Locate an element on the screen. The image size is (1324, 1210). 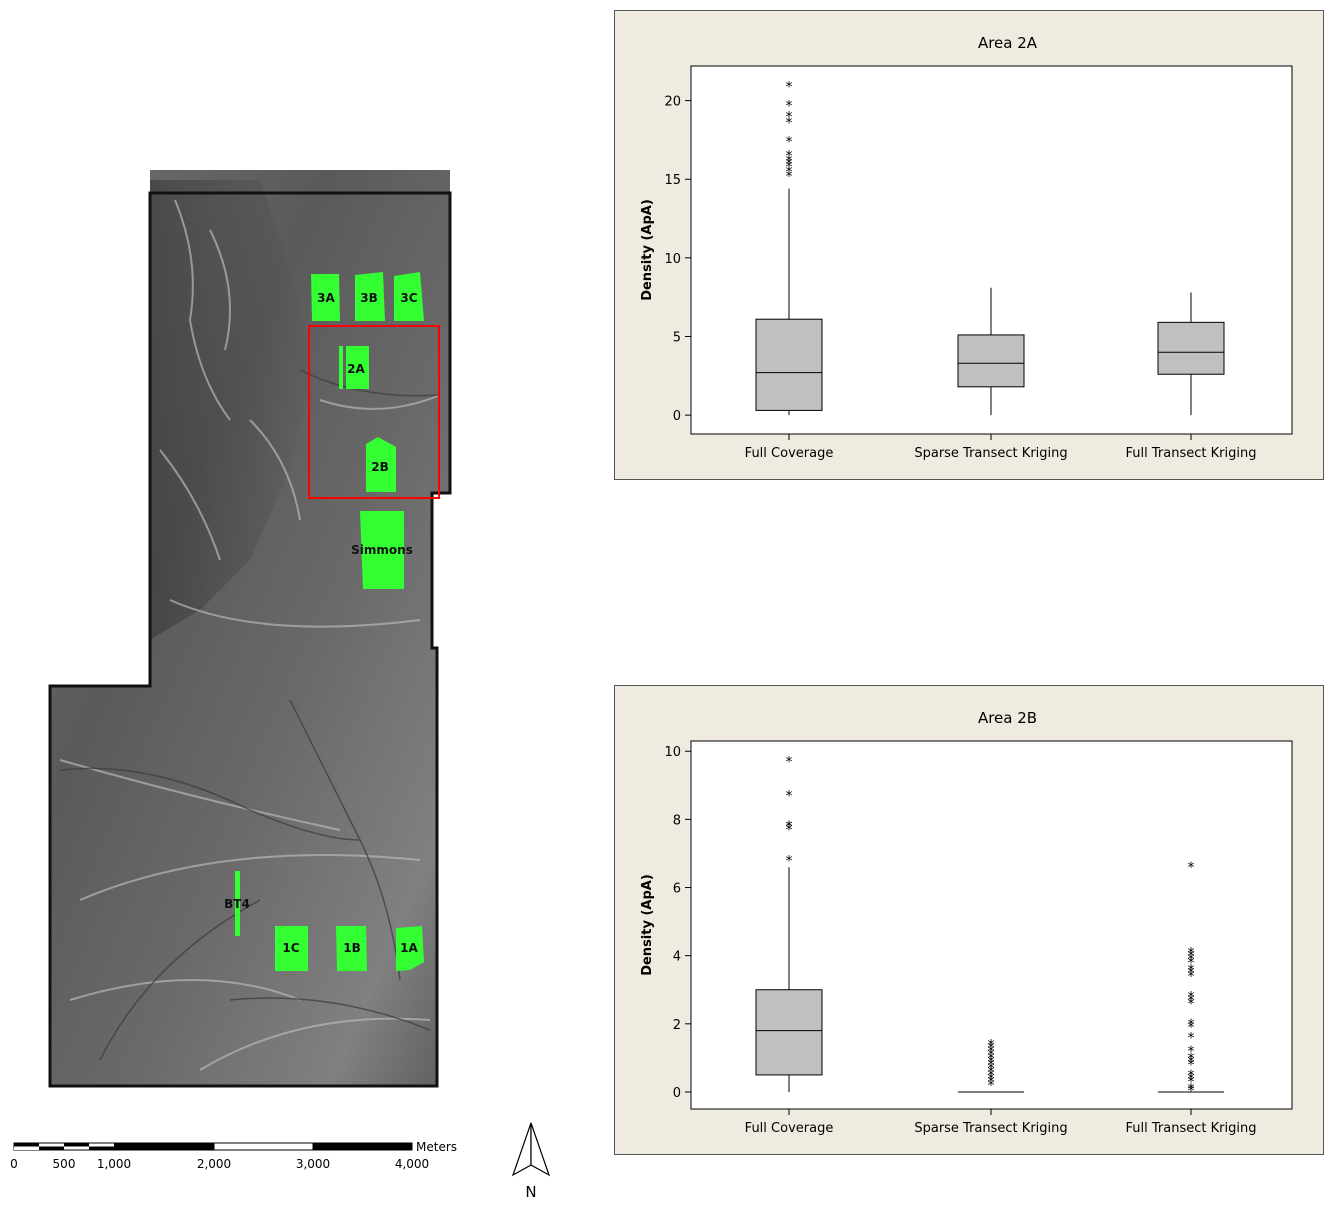
scale-bar-unit: Meters is located at coordinates (436, 1147).